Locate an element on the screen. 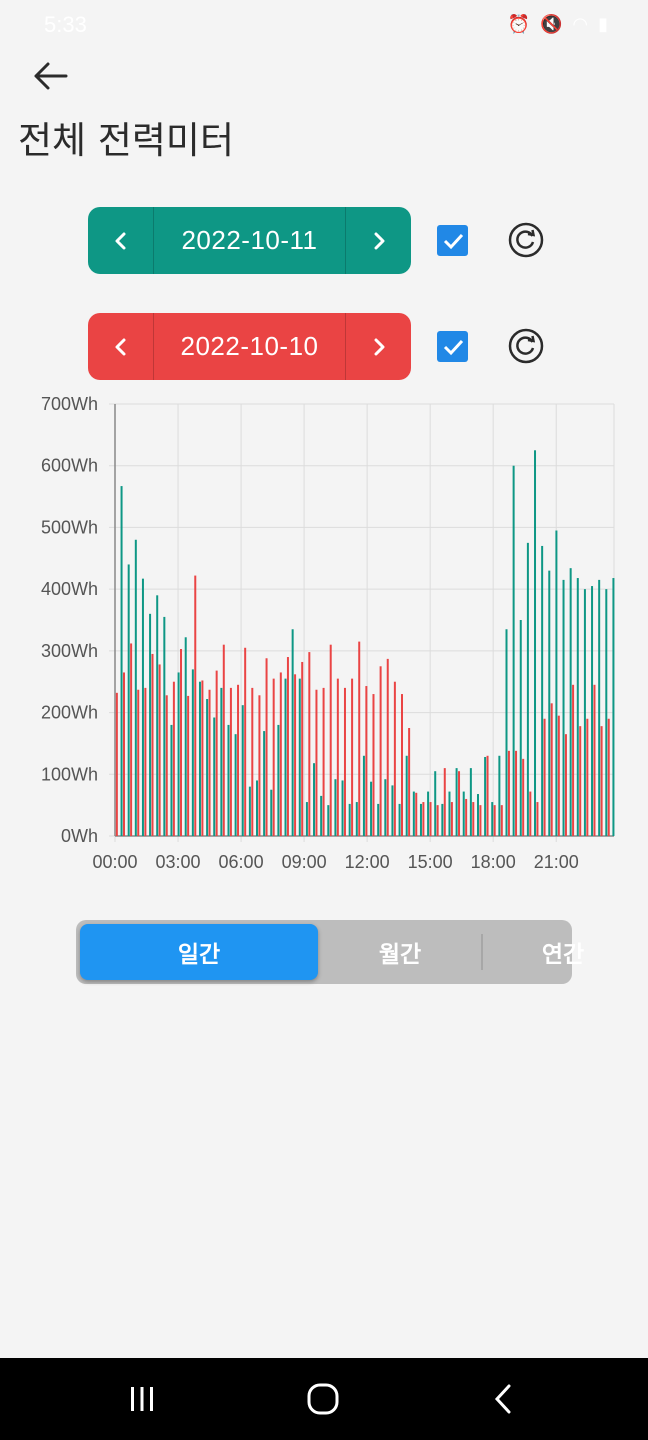  back-nav-button is located at coordinates (504, 1399).